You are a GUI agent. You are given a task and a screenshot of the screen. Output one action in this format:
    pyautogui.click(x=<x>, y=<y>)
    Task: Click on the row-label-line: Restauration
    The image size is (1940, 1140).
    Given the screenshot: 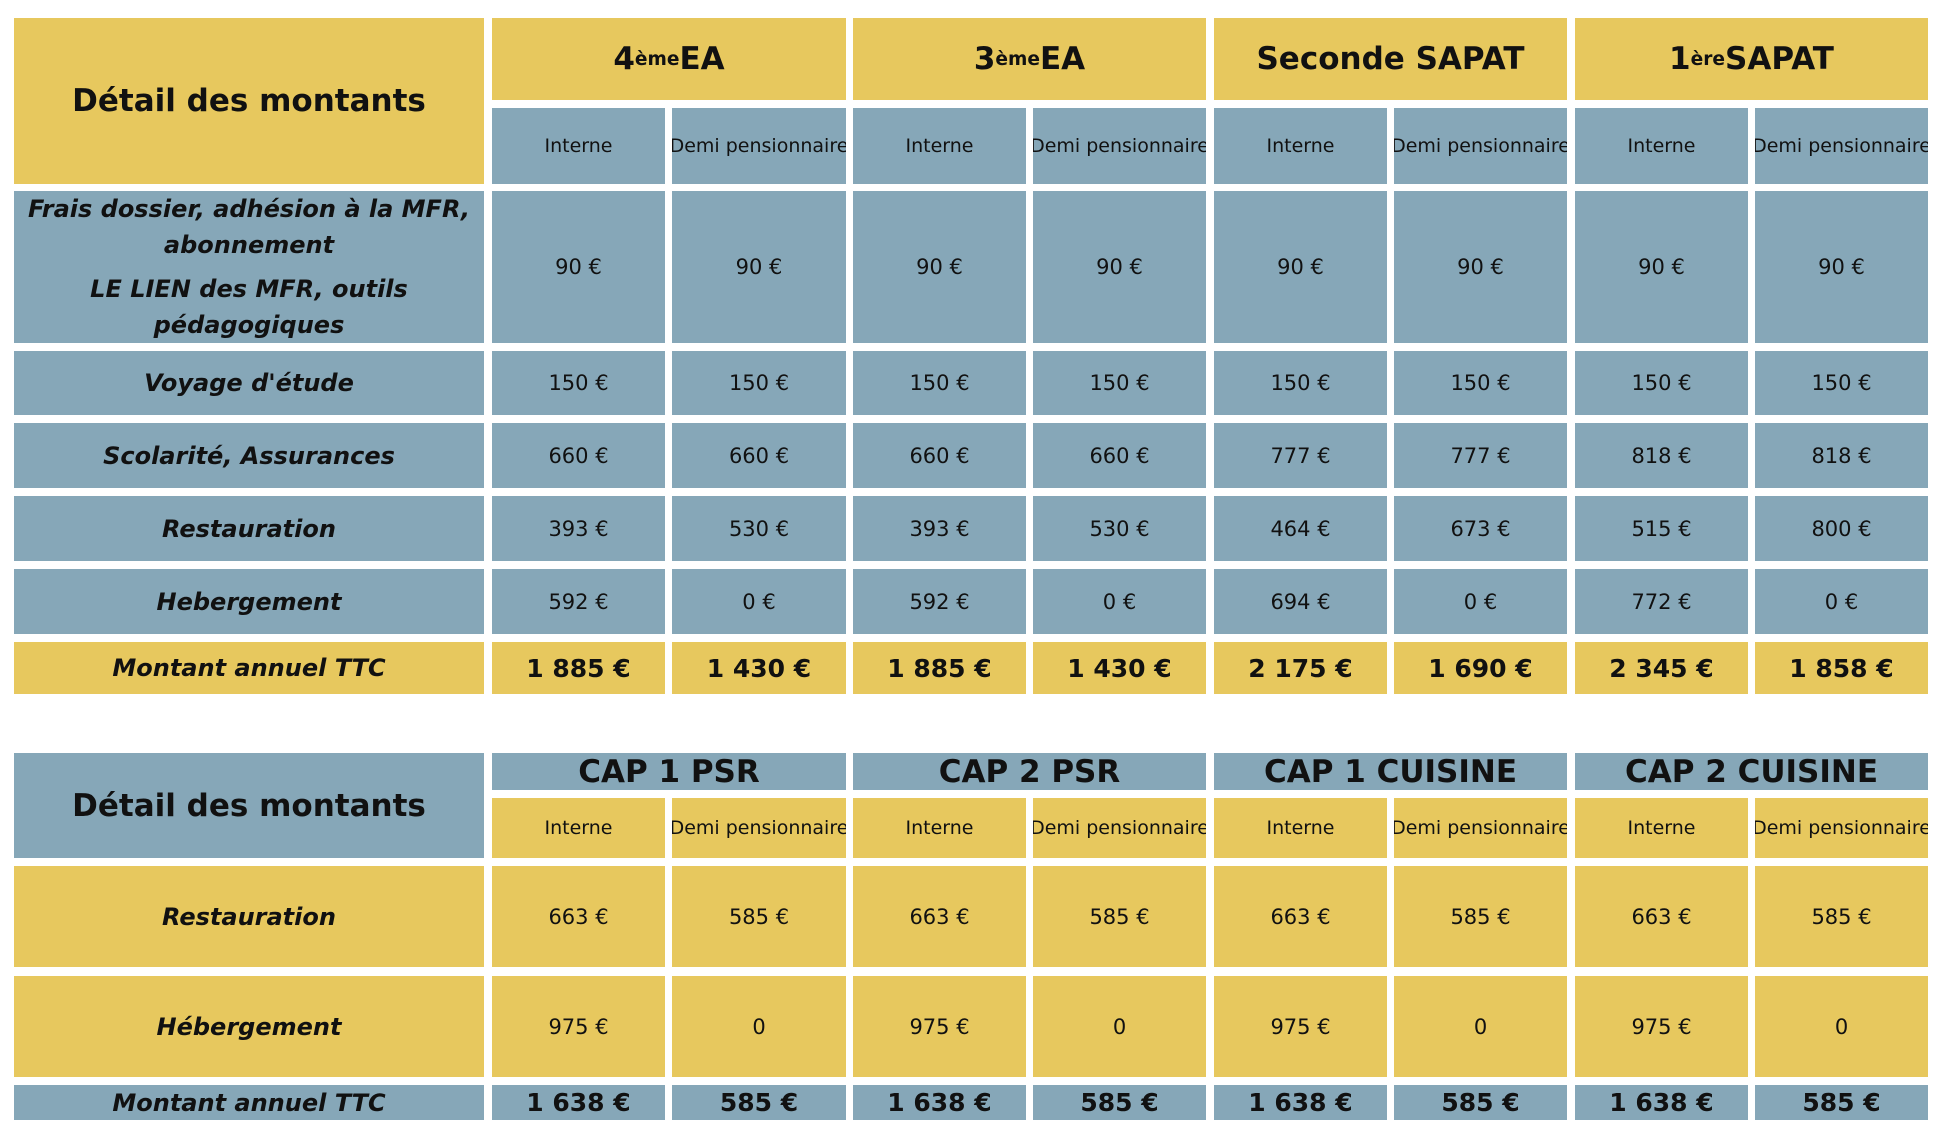 What is the action you would take?
    pyautogui.click(x=249, y=528)
    